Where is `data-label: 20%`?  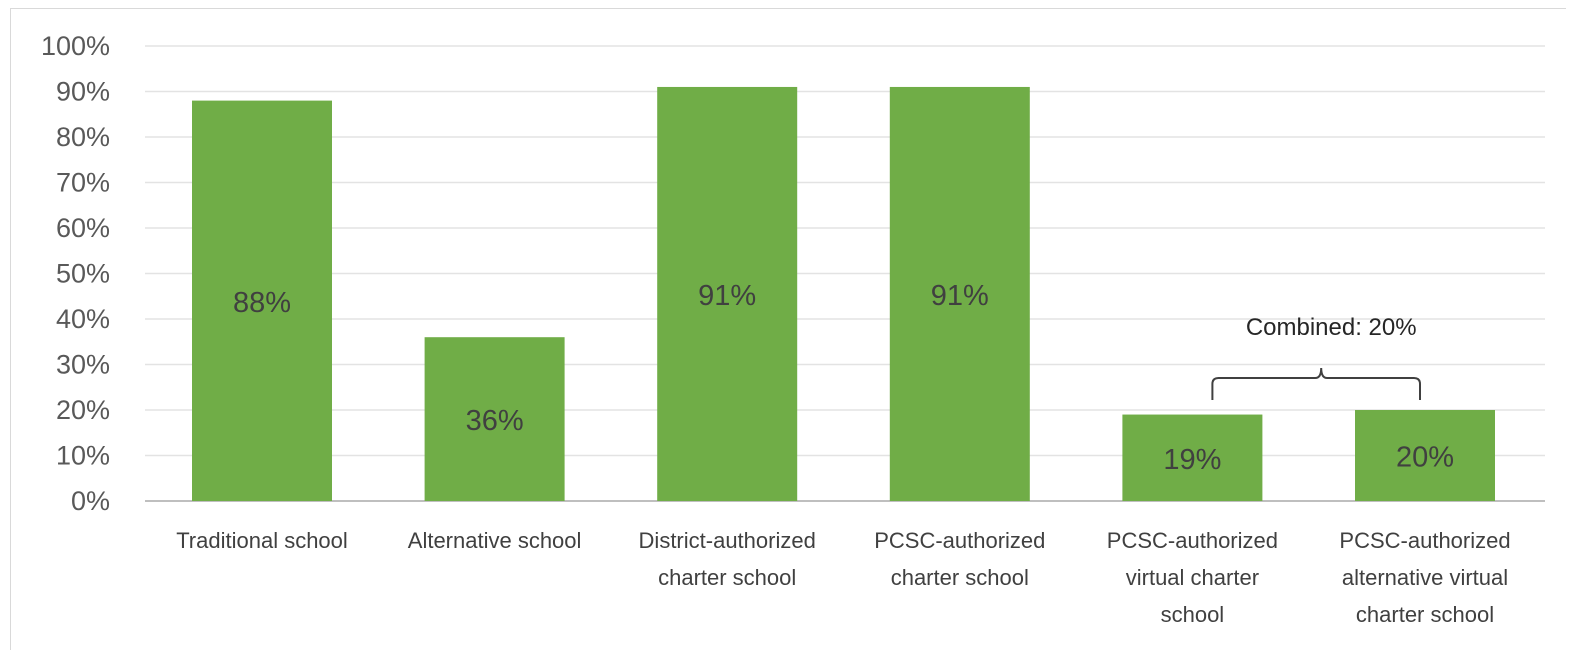 data-label: 20% is located at coordinates (1425, 458).